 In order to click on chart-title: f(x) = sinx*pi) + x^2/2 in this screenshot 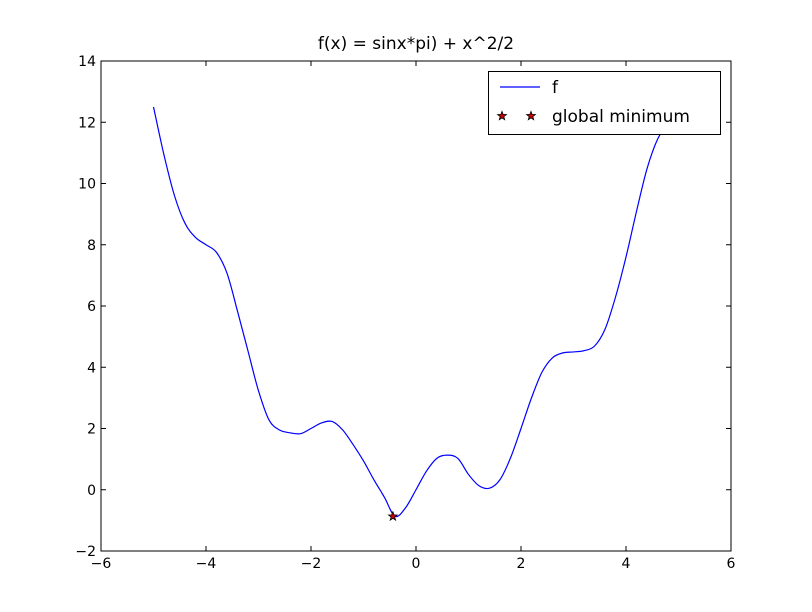, I will do `click(416, 44)`.